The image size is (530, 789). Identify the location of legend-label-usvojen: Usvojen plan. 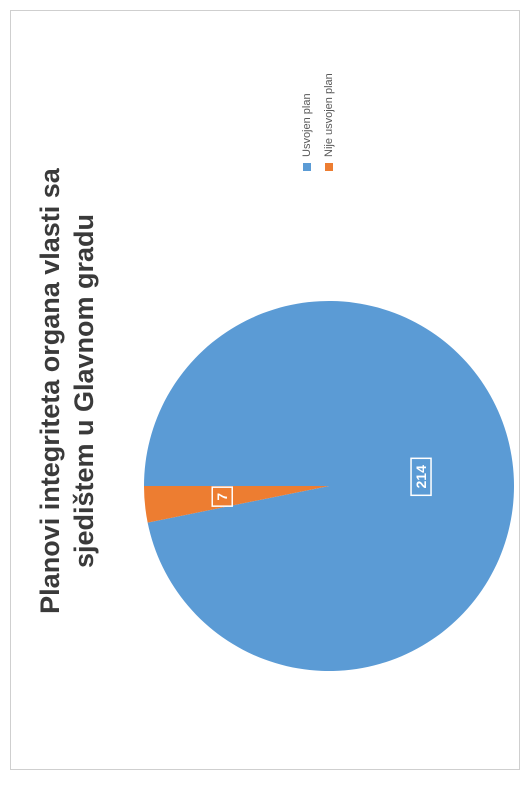
(307, 125).